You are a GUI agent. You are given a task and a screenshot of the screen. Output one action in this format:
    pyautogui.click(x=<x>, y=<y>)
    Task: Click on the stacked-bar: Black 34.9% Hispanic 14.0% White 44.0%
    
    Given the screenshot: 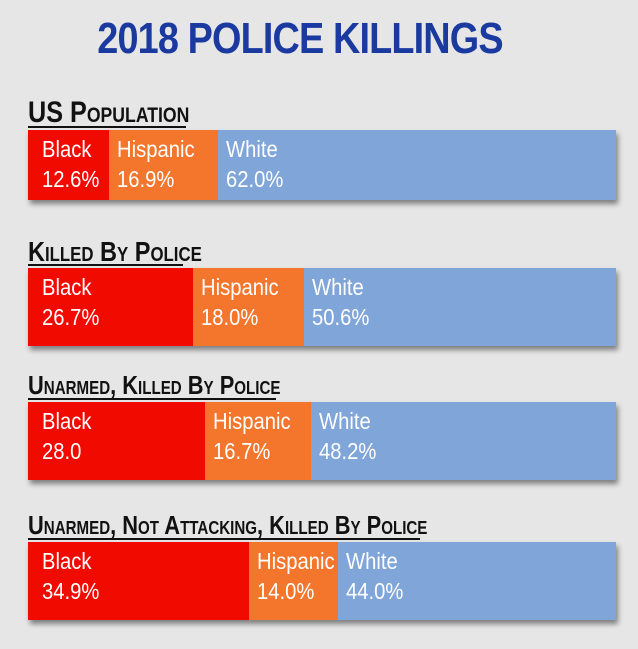 What is the action you would take?
    pyautogui.click(x=322, y=581)
    